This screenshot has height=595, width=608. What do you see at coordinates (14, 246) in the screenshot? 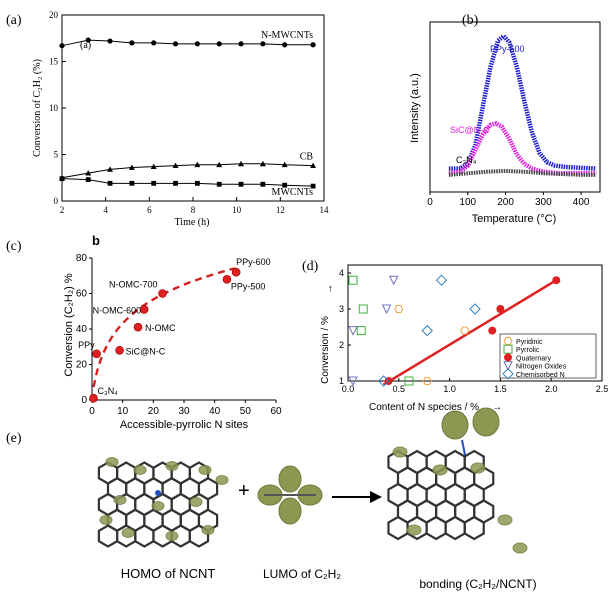
I see `panel-c-tag: (c)` at bounding box center [14, 246].